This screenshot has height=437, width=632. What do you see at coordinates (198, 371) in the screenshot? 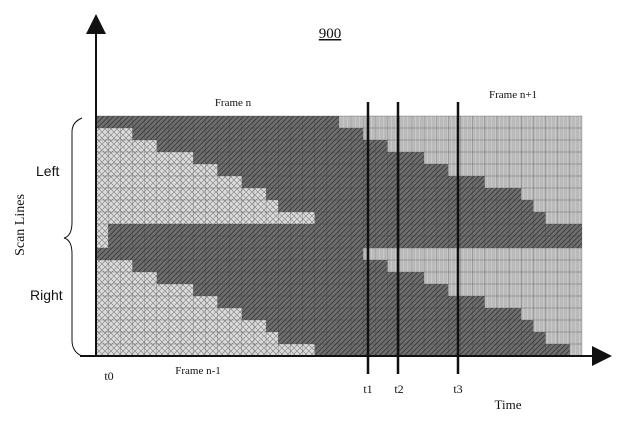
I see `frame-prev-label: Frame n-1` at bounding box center [198, 371].